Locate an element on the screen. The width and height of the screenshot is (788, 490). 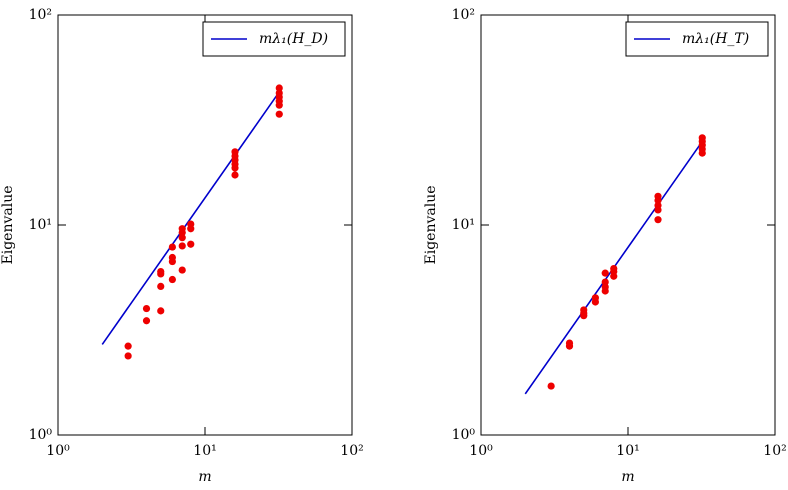
legend-label: mλ₁(H_D) is located at coordinates (293, 39).